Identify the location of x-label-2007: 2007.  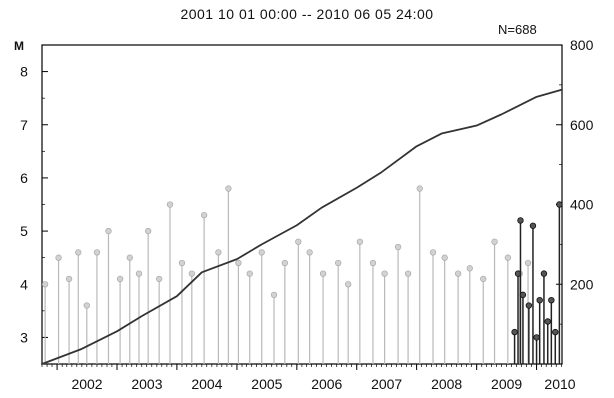
(386, 384).